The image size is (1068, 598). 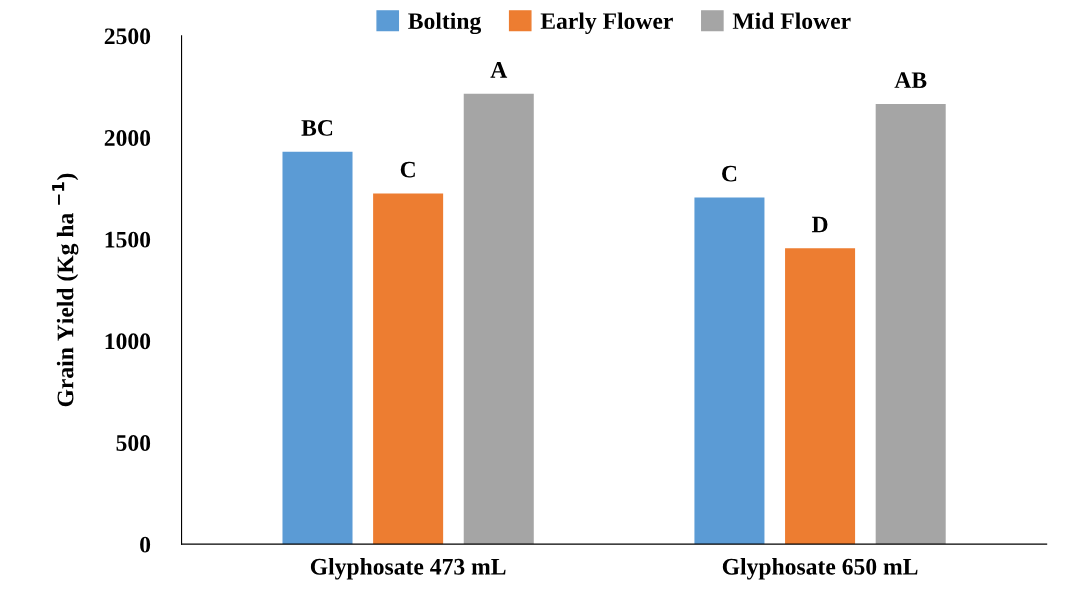 I want to click on y-tick-label: 500, so click(x=133, y=443).